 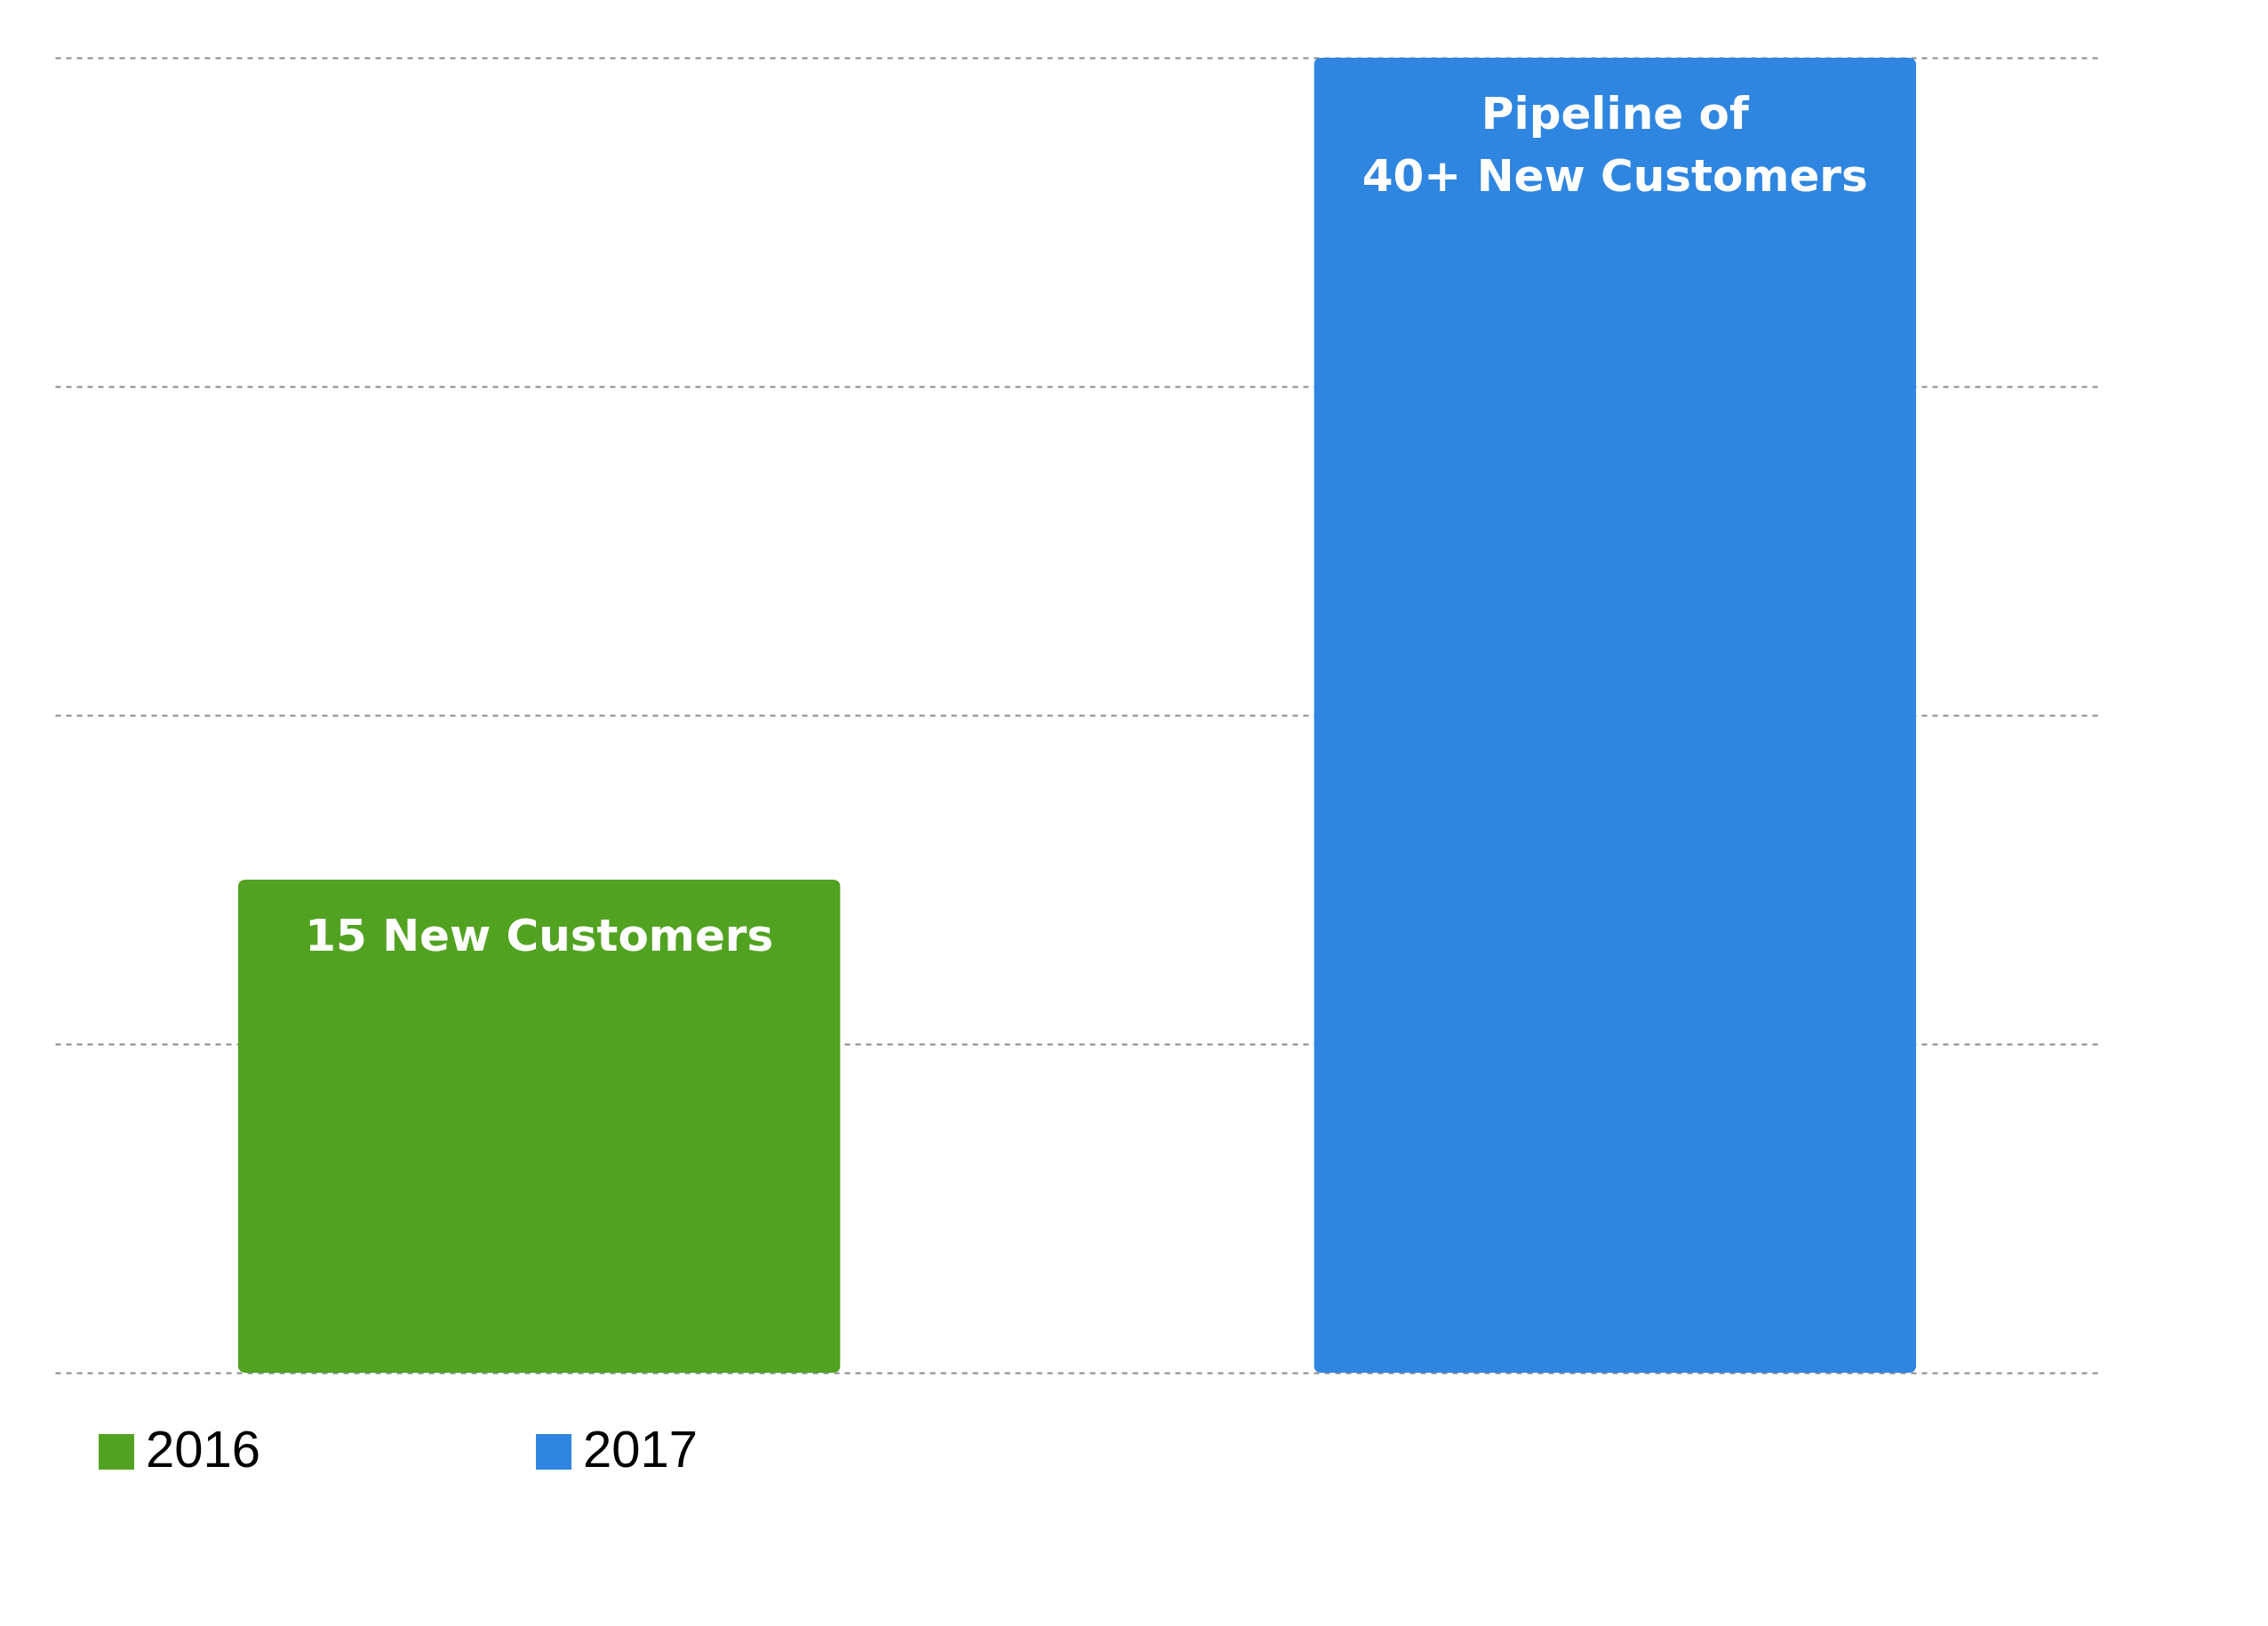 I want to click on legend-label: 2016, so click(x=204, y=1449).